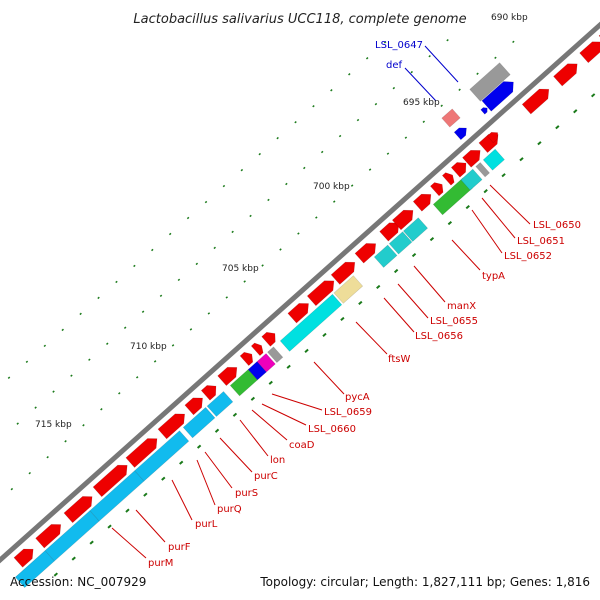 This screenshot has width=600, height=600. Describe the element at coordinates (331, 187) in the screenshot. I see `ruler-label-700: 700 kbp` at that location.